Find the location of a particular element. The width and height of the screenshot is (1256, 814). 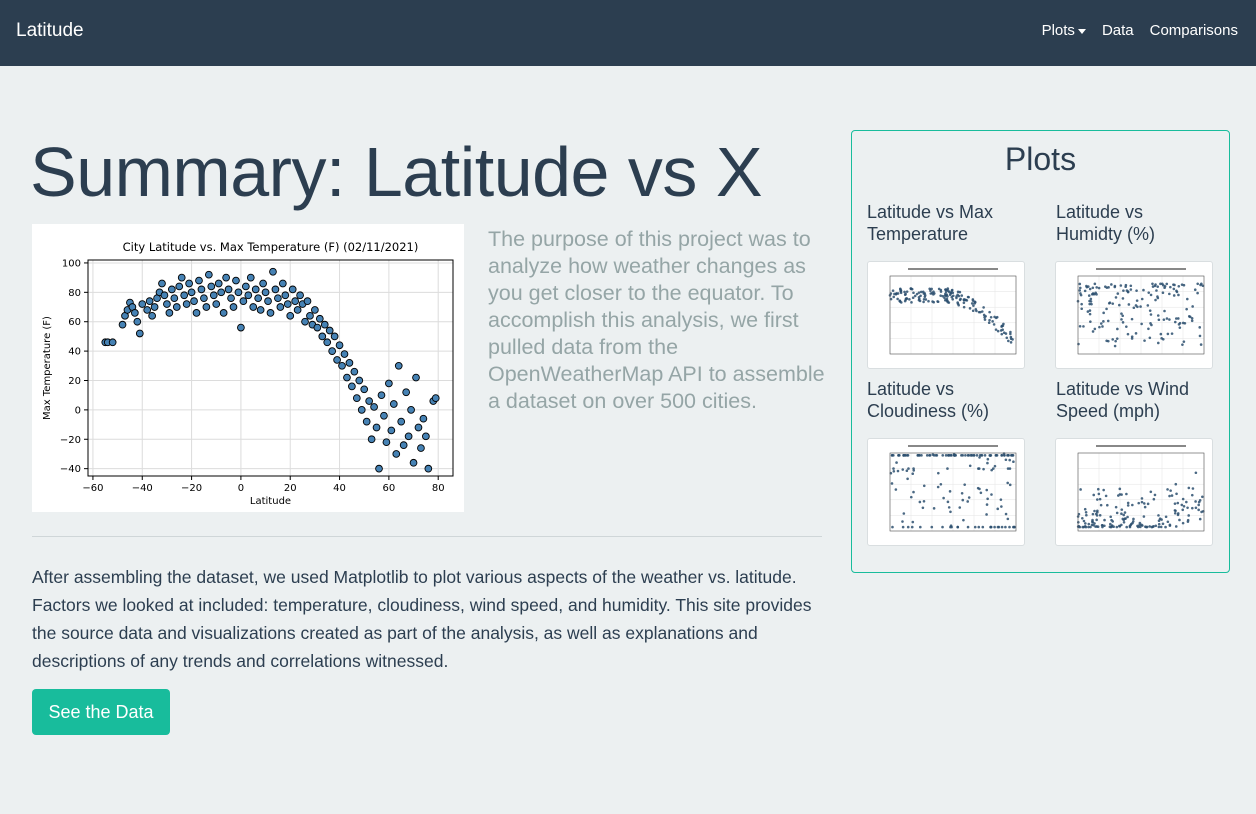

nav-link-data: Data is located at coordinates (1117, 30).